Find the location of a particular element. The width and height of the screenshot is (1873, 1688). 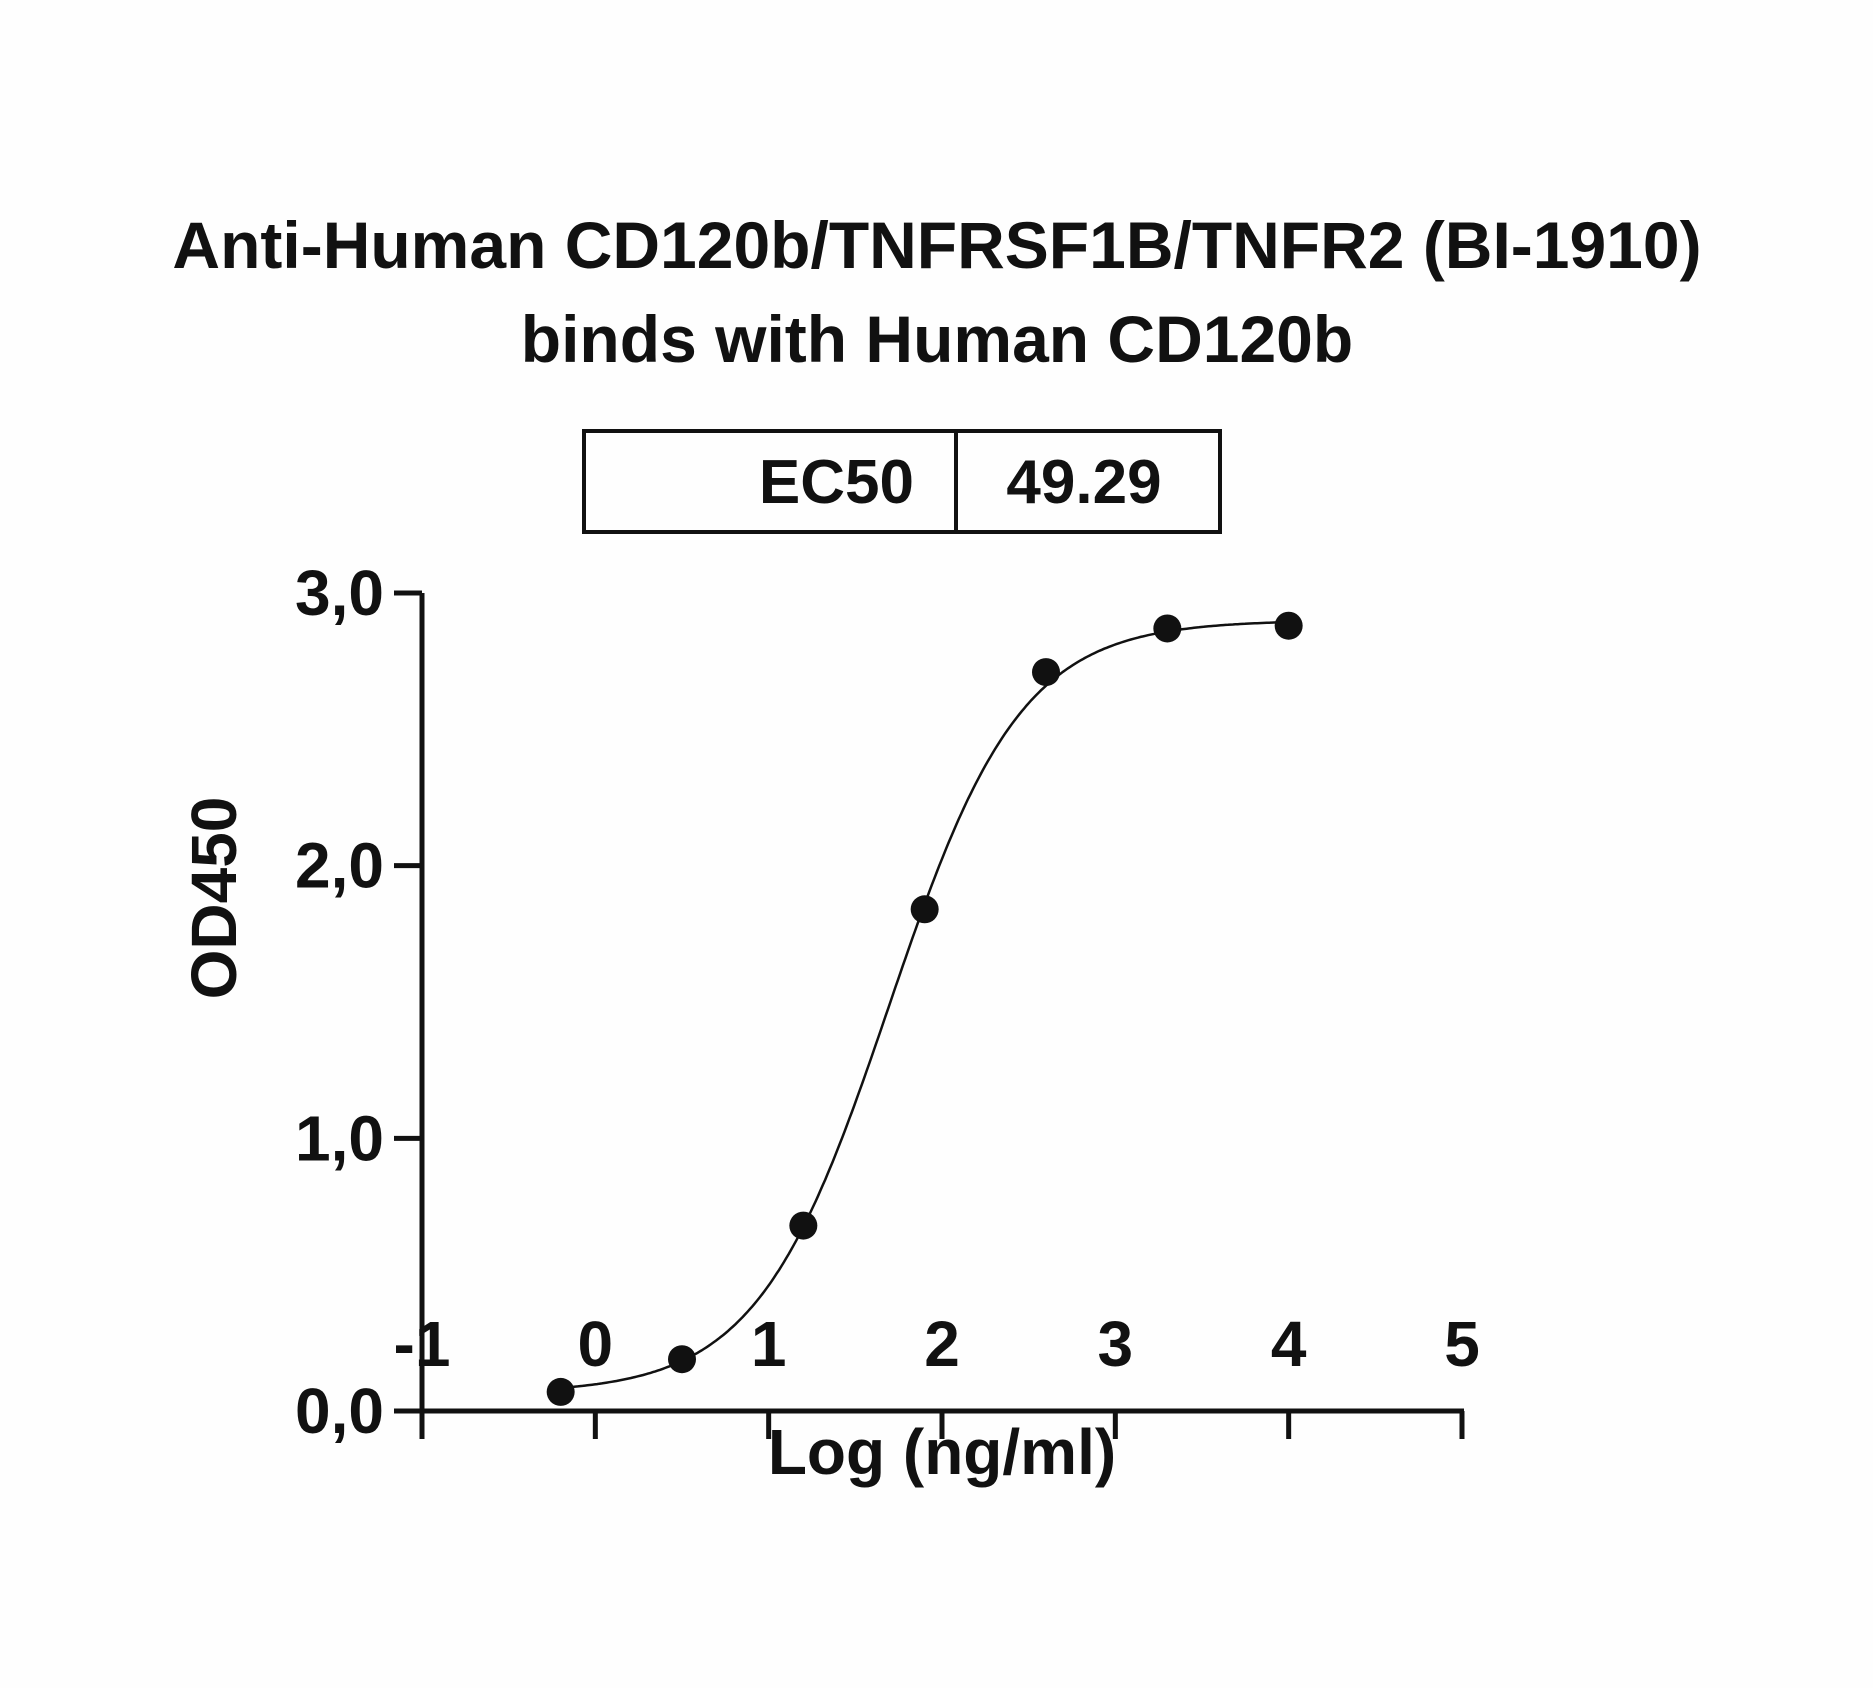

ec50-label: EC50 is located at coordinates (836, 482).